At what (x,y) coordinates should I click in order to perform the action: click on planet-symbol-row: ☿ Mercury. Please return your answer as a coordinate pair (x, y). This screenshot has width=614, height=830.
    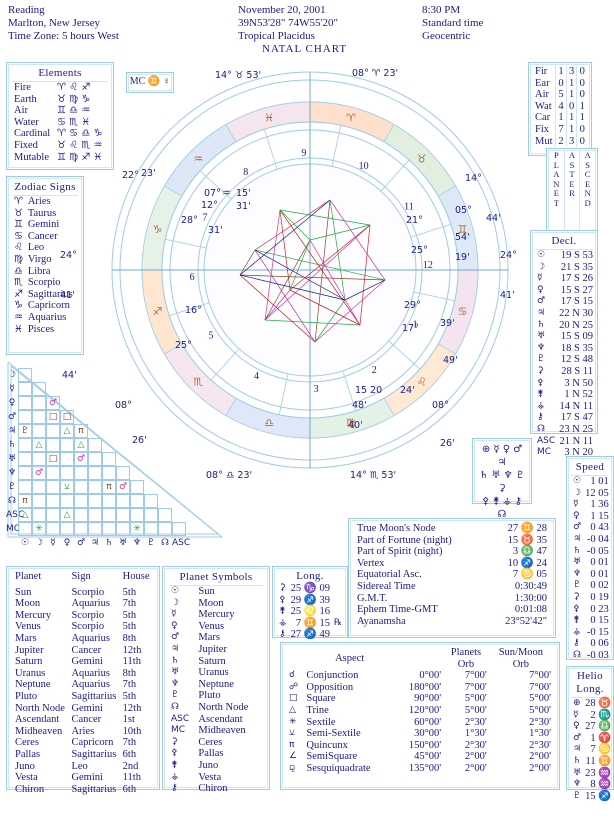
    Looking at the image, I should click on (216, 615).